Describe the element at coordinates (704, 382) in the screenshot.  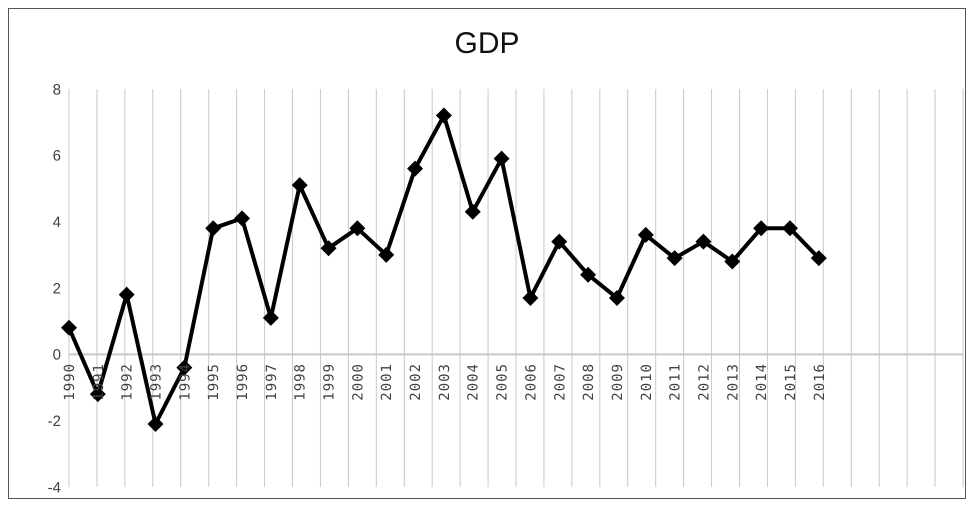
I see `x-tick-label: 2012` at that location.